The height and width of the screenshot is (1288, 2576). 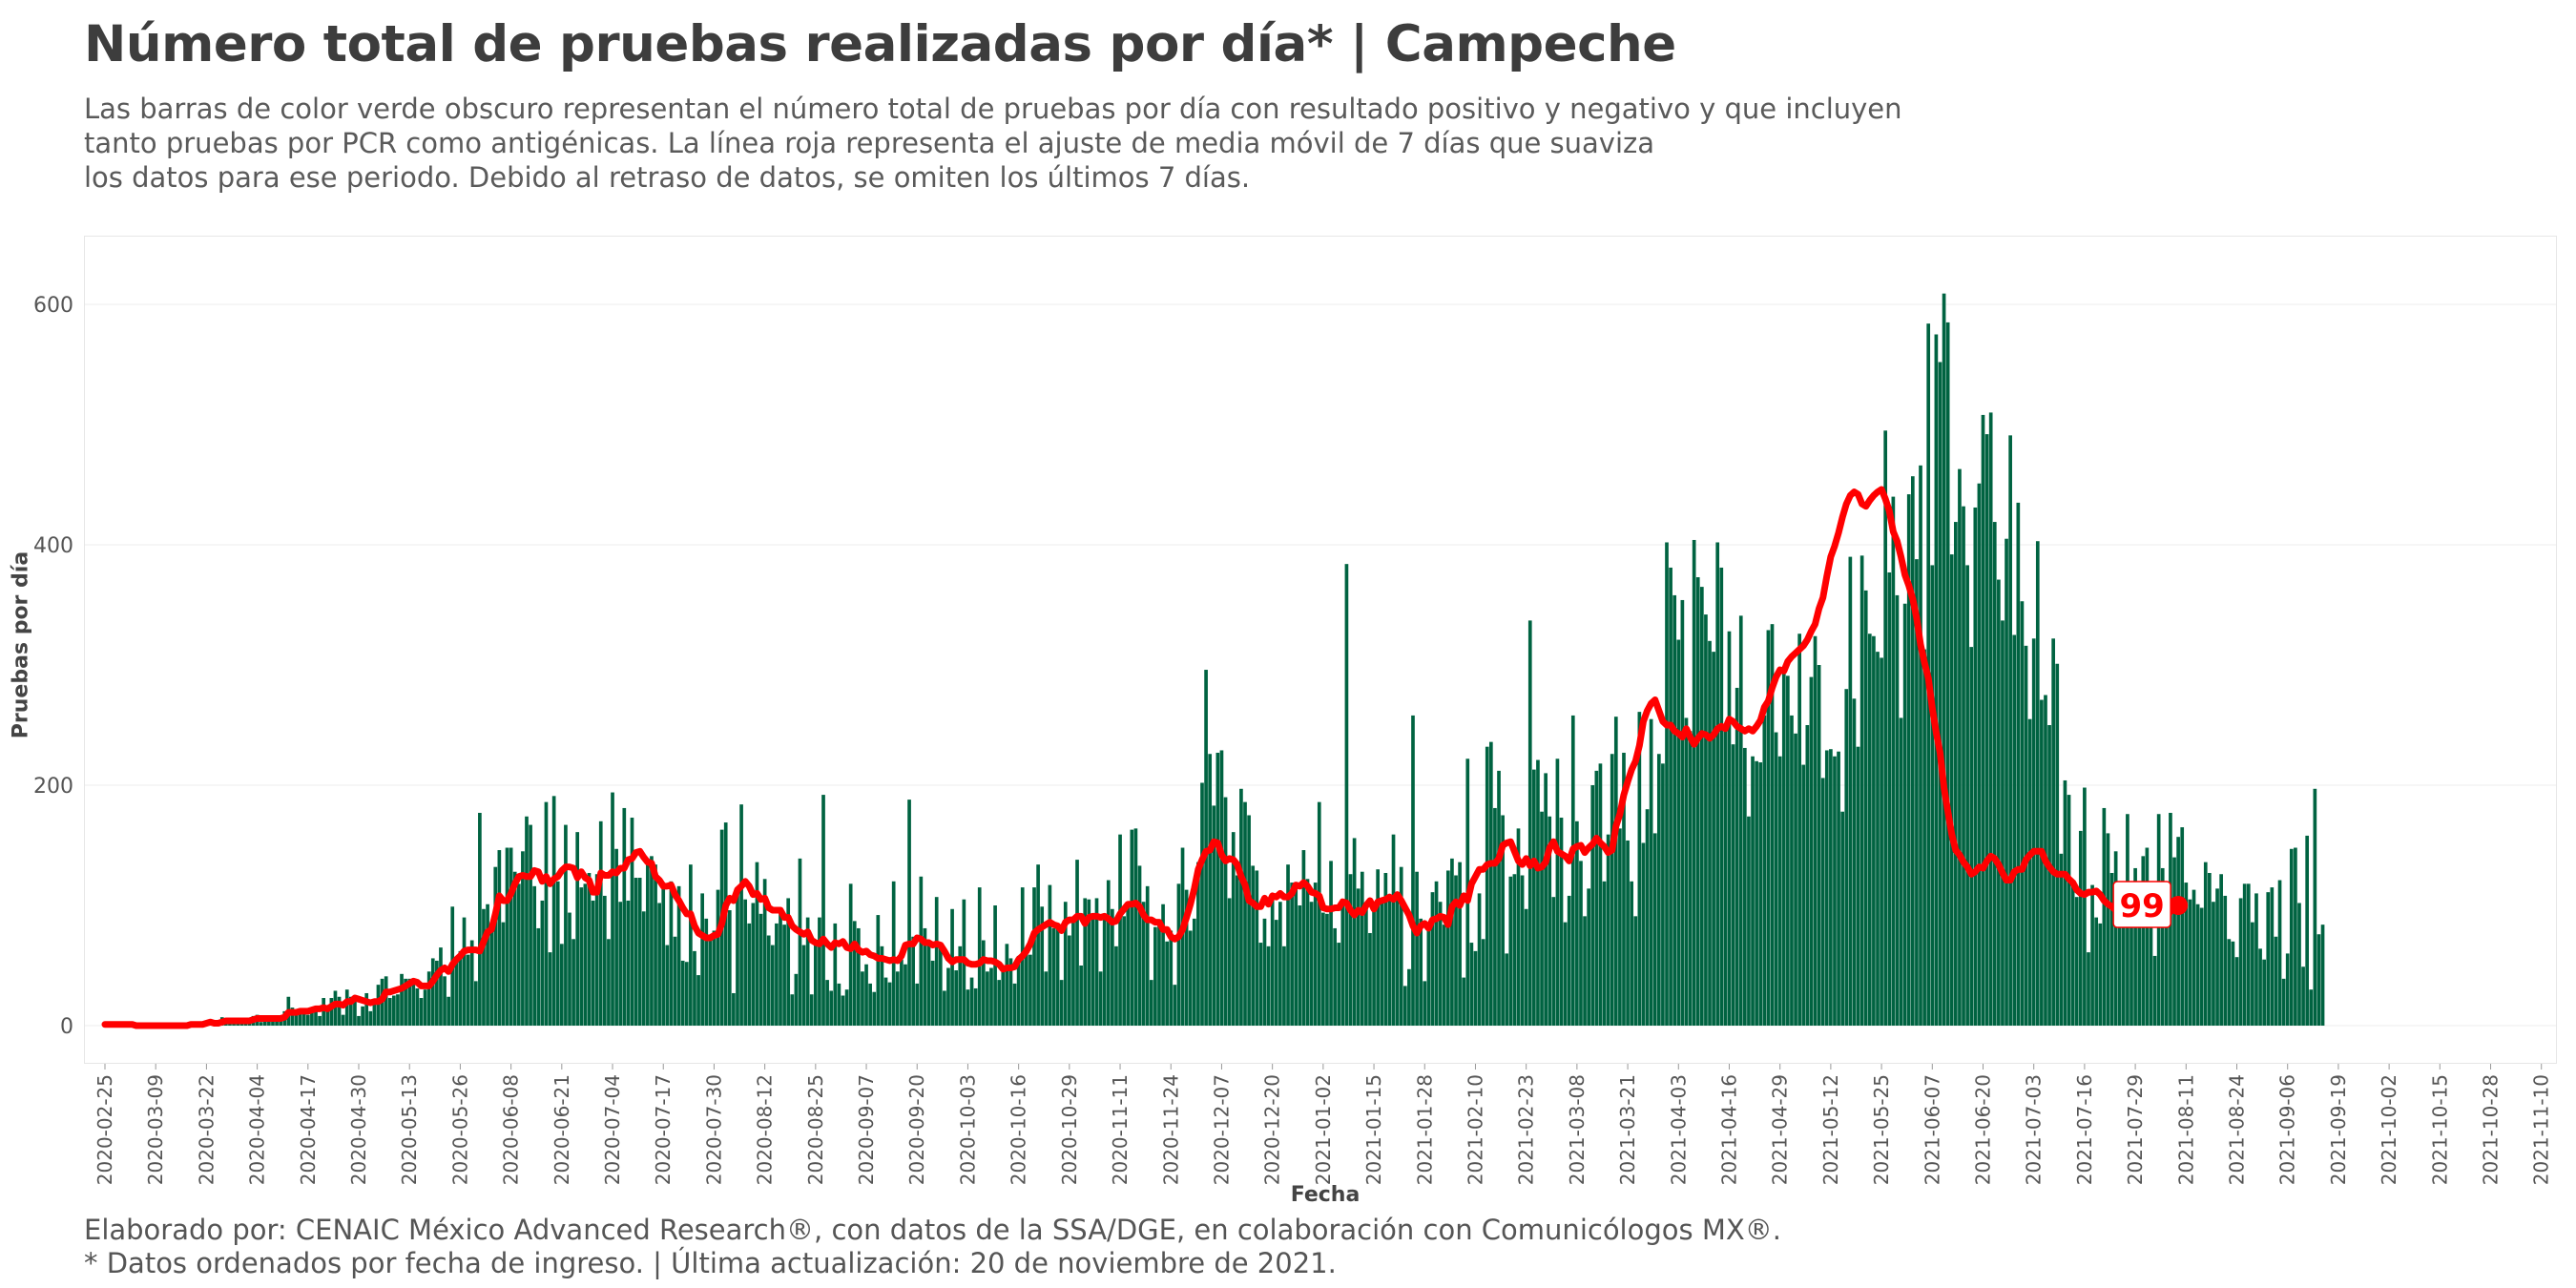 I want to click on x-tick-label: 2021-07-29, so click(x=2135, y=1129).